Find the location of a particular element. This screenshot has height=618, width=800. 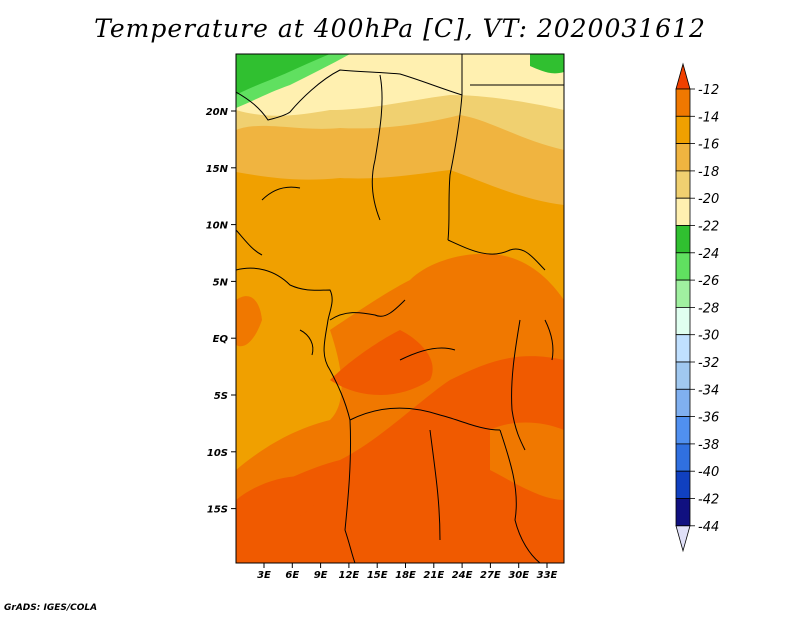

lat-tick-label: EQ is located at coordinates (221, 339).